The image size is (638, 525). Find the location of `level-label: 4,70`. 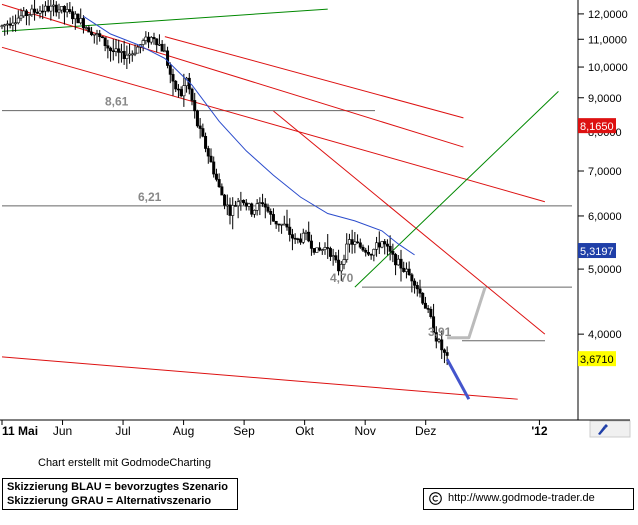

level-label: 4,70 is located at coordinates (342, 278).